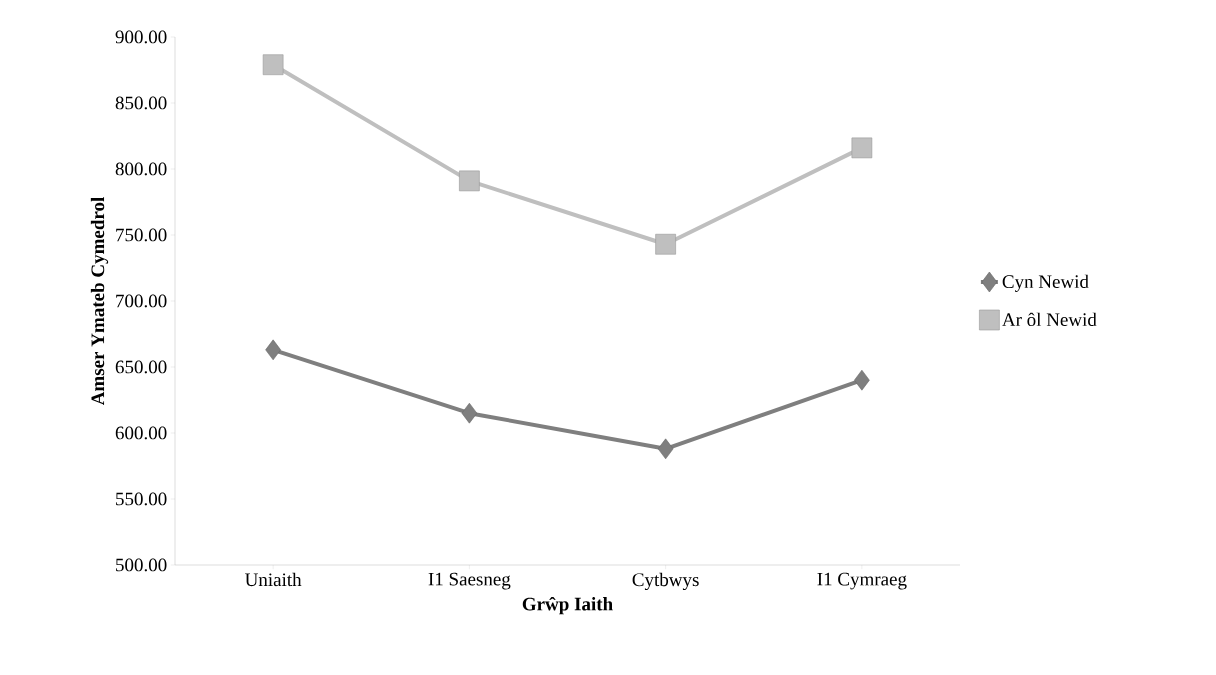  What do you see at coordinates (141, 499) in the screenshot?
I see `y-tick-label: 550.00` at bounding box center [141, 499].